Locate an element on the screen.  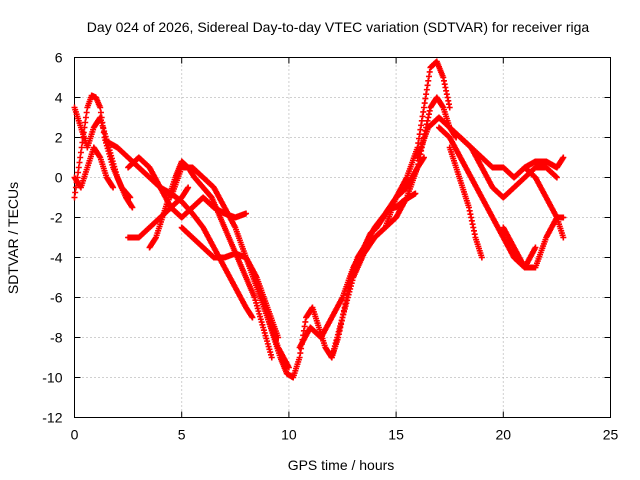
x-tick-label: 20 is located at coordinates (504, 435).